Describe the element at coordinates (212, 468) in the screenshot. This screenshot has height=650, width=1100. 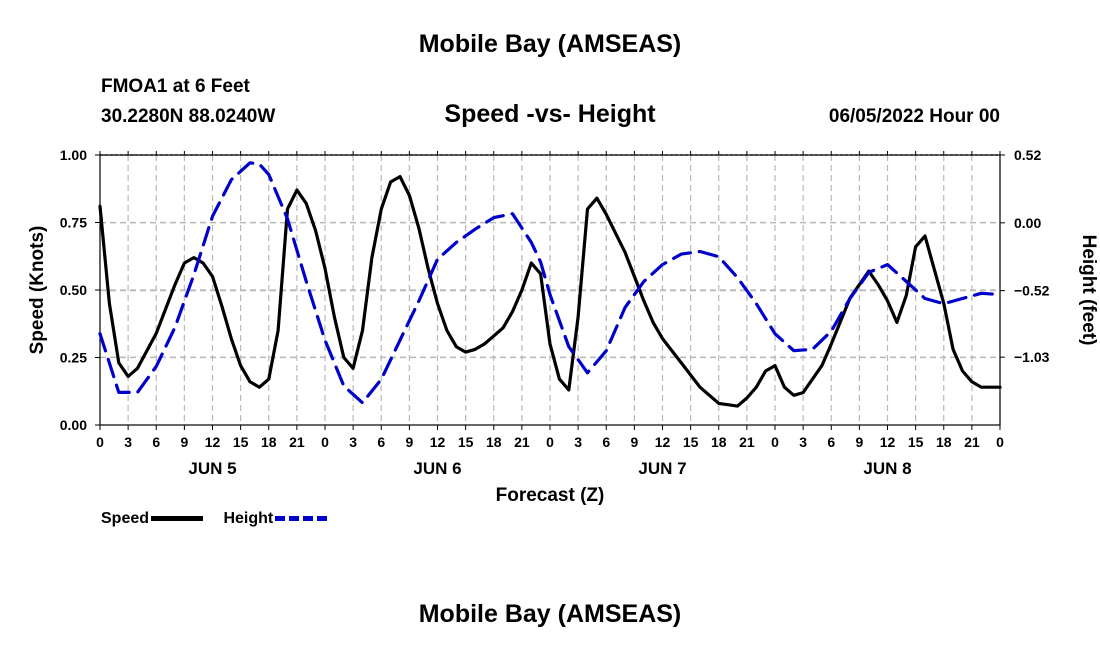
I see `day-label: JUN 5` at that location.